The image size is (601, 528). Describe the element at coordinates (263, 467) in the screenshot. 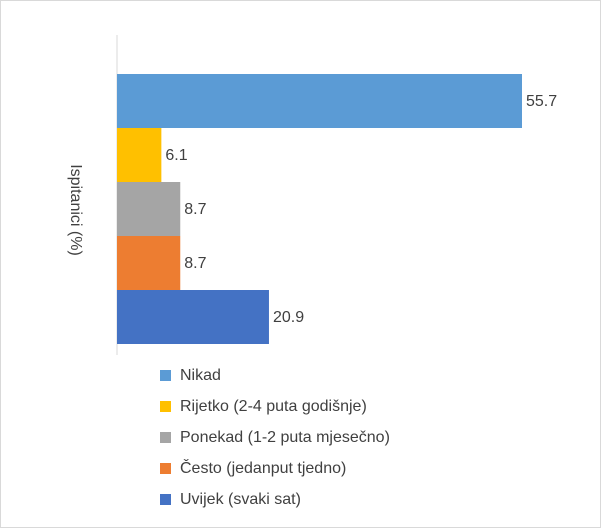

I see `legend-label: Često (jedanput tjedno)` at that location.